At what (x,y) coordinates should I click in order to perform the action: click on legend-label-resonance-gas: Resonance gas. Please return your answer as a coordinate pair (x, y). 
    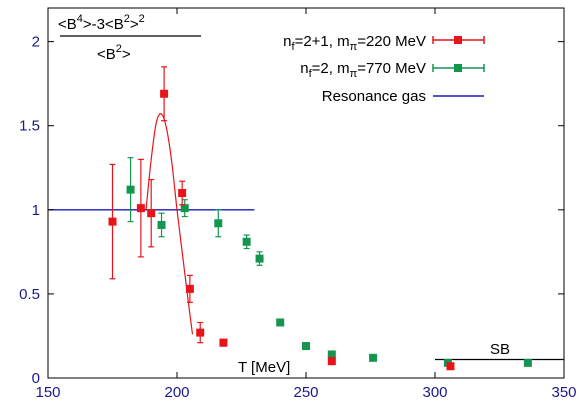
    Looking at the image, I should click on (374, 96).